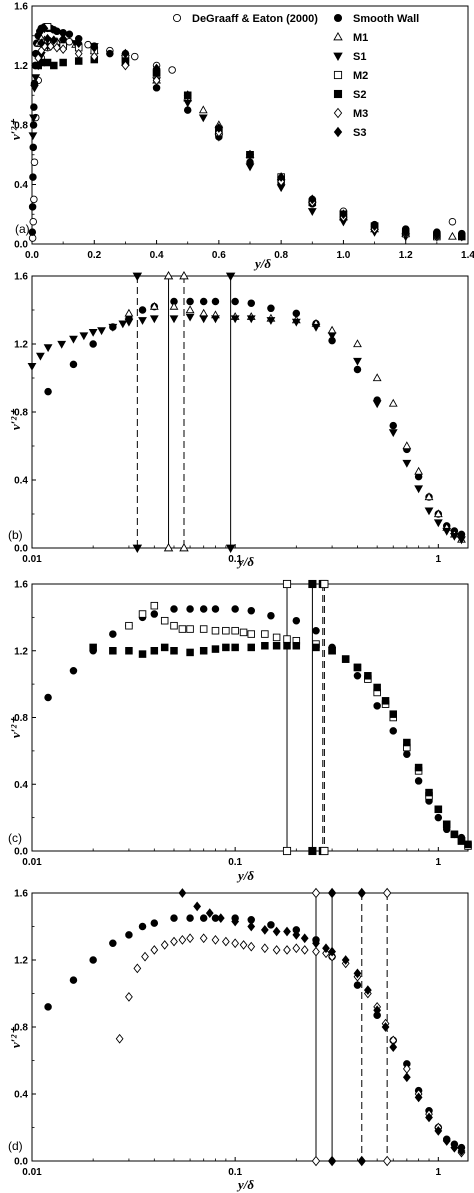 The width and height of the screenshot is (474, 1193). I want to click on x-tick-label: 0.0, so click(32, 255).